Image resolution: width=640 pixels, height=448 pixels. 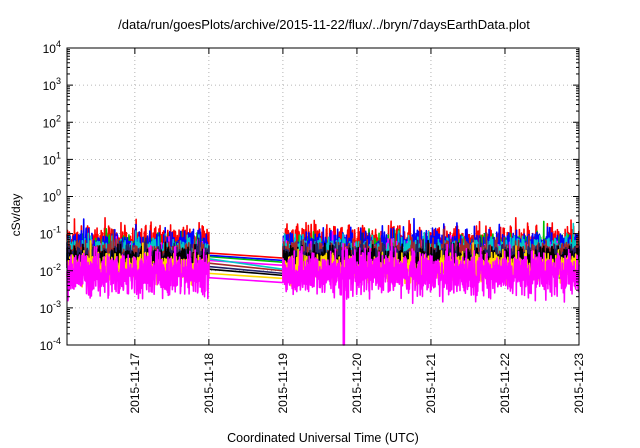 I want to click on x-tick-label: 2015-11-21, so click(x=431, y=383).